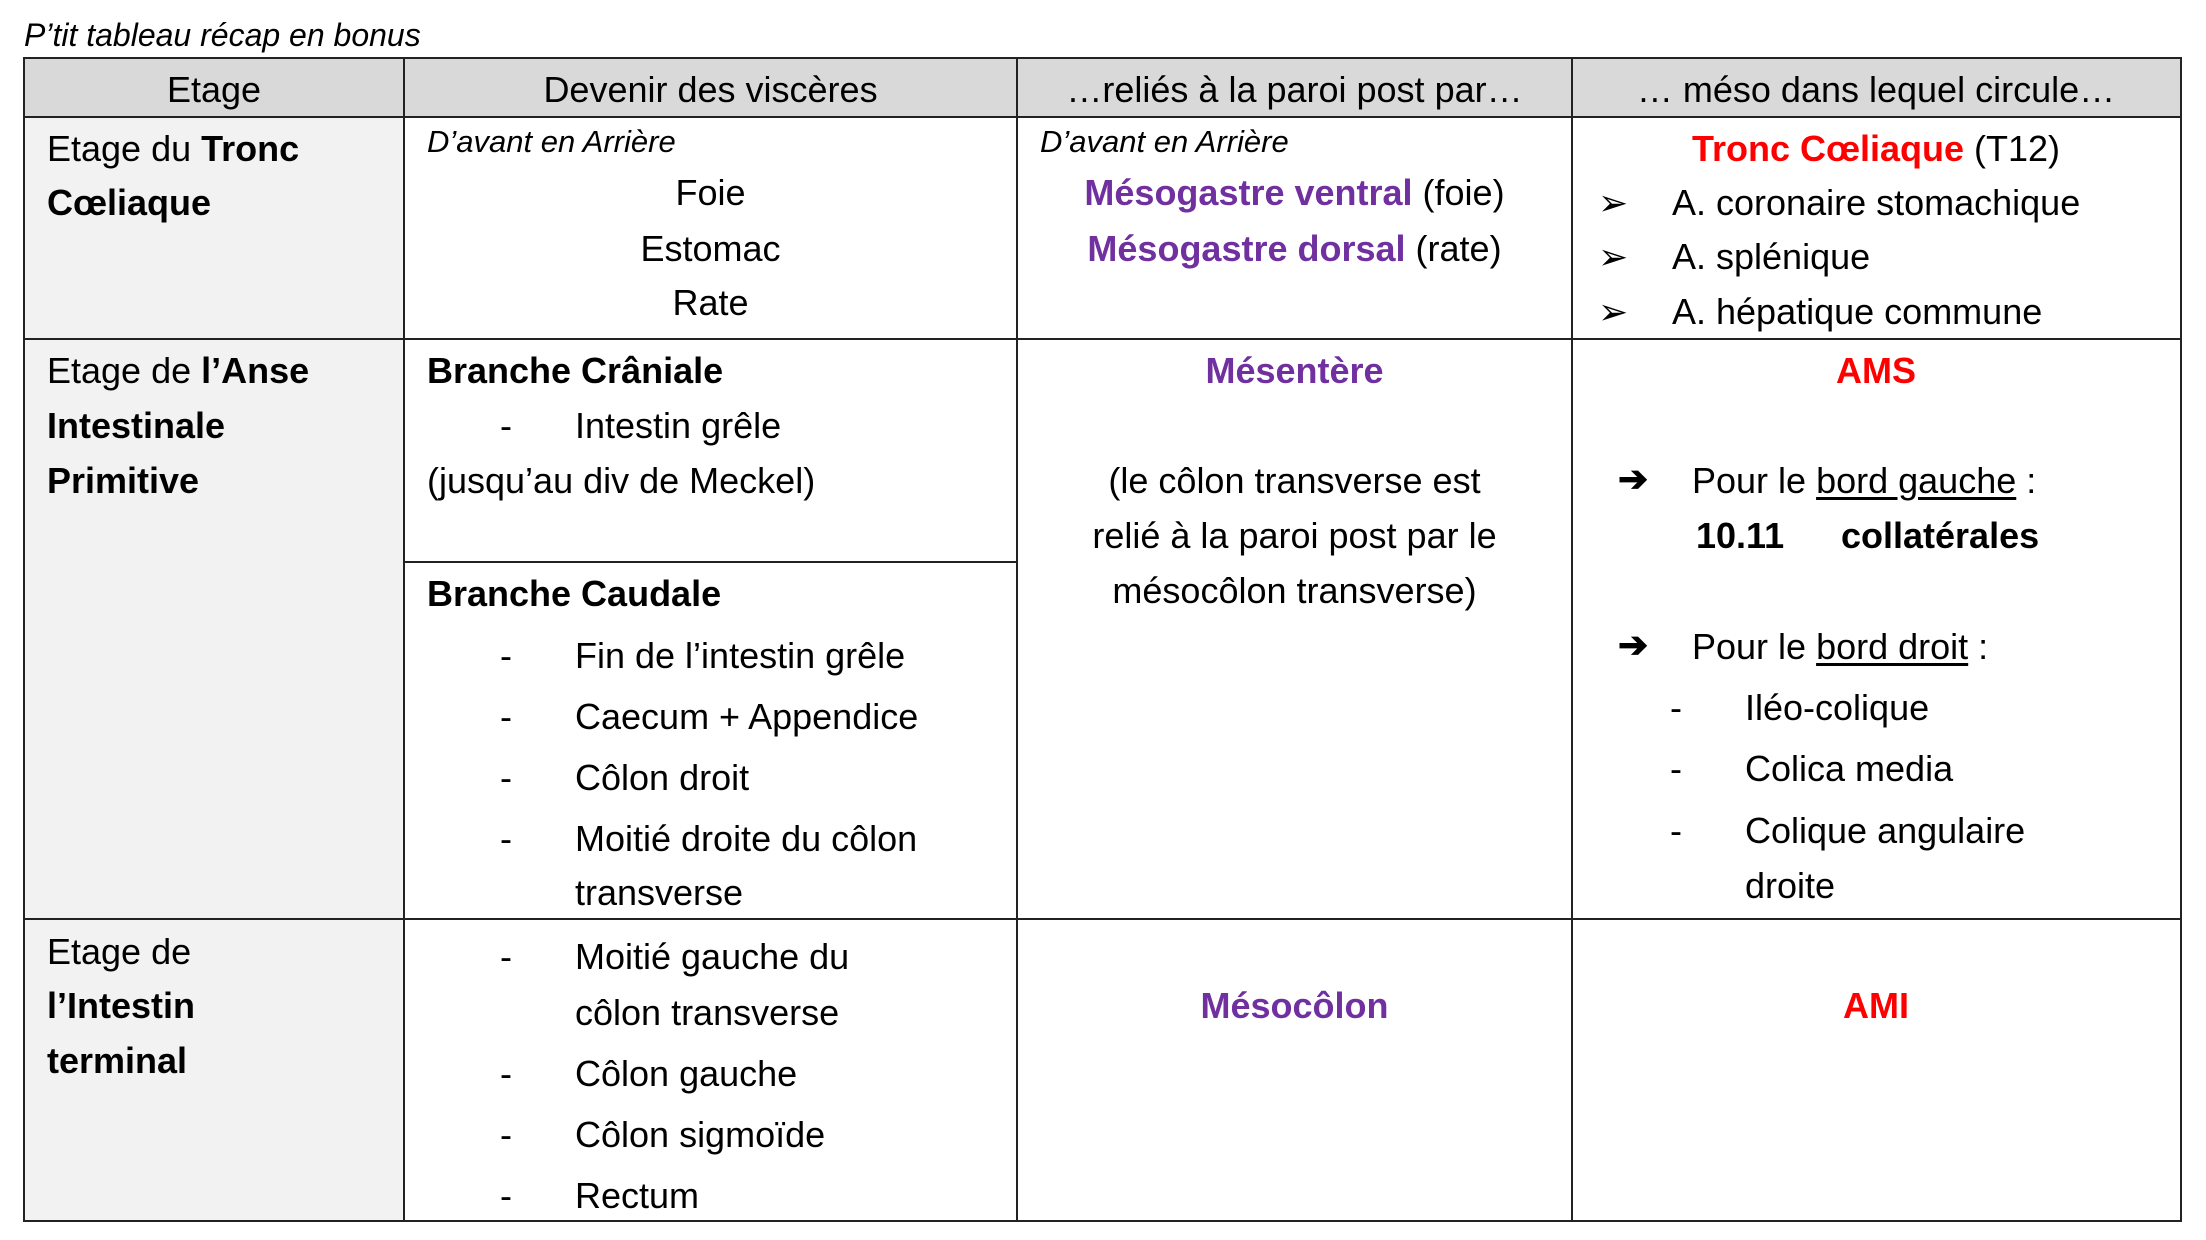  What do you see at coordinates (574, 593) in the screenshot?
I see `caudal-title: Branche Caudale` at bounding box center [574, 593].